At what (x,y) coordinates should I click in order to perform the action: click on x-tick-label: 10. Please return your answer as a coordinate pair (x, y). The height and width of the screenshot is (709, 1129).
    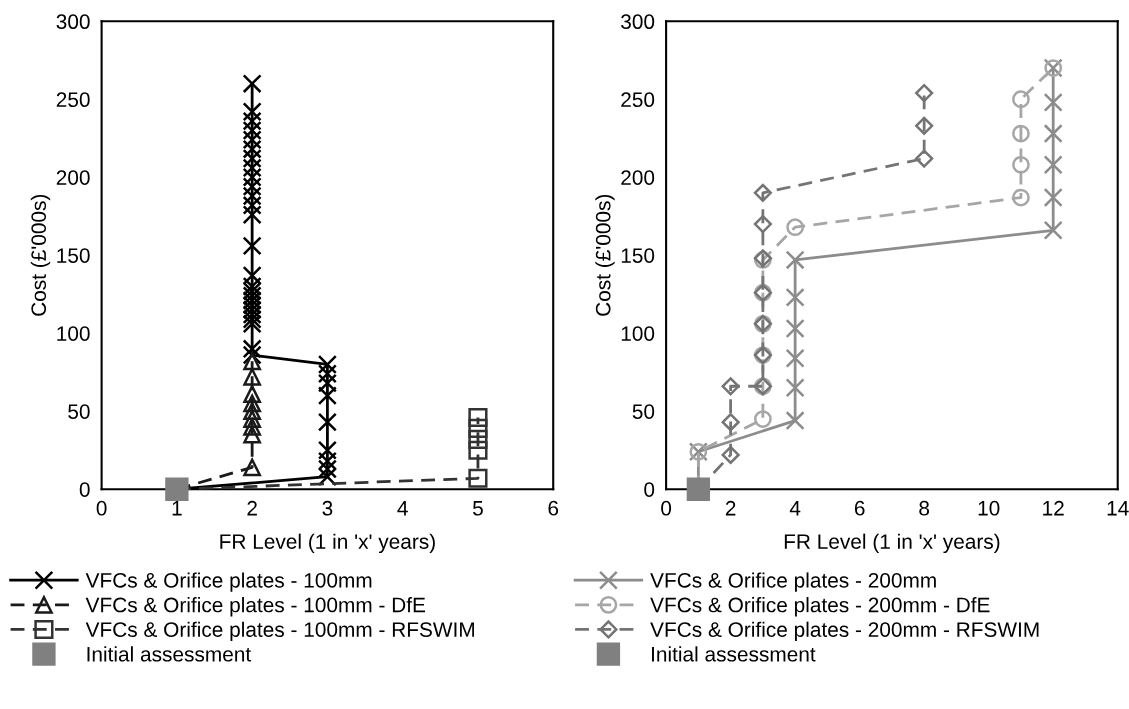
    Looking at the image, I should click on (989, 508).